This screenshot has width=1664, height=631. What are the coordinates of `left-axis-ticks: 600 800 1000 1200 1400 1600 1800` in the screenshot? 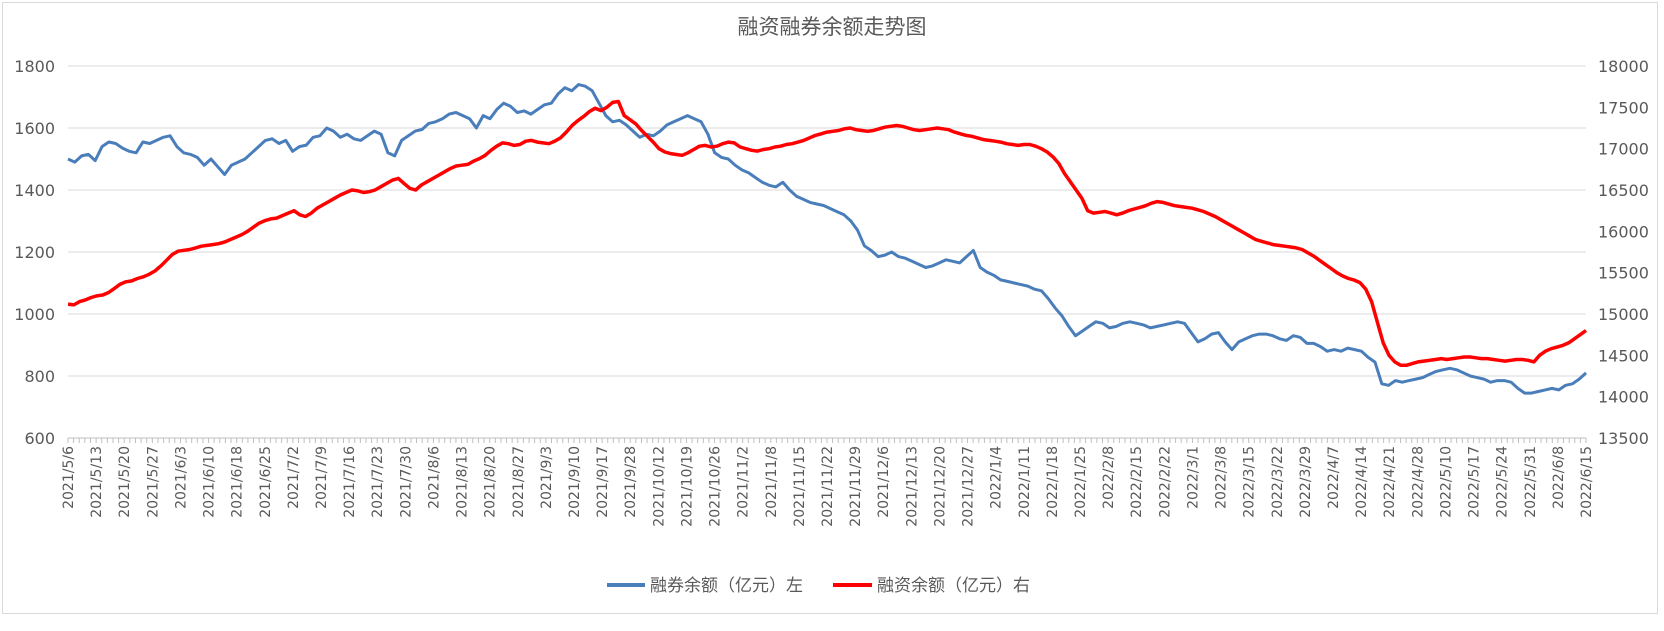 It's located at (34, 252).